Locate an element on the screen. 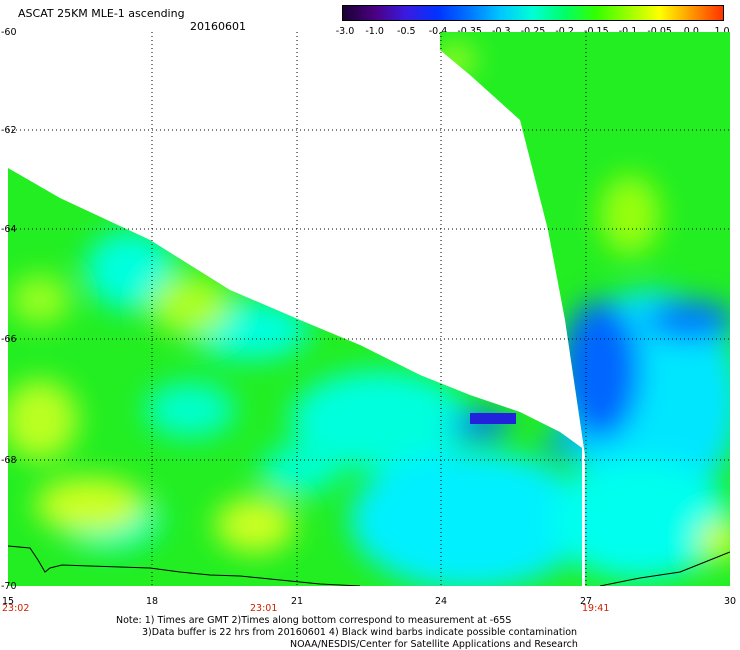  colorbar-label: -1.0 is located at coordinates (374, 31).